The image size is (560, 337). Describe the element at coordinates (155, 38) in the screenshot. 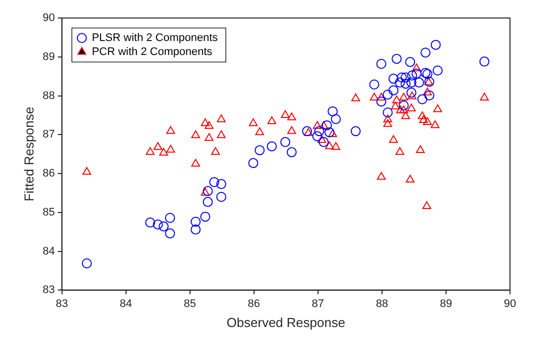

I see `legend-label: PLSR with 2 Components` at that location.